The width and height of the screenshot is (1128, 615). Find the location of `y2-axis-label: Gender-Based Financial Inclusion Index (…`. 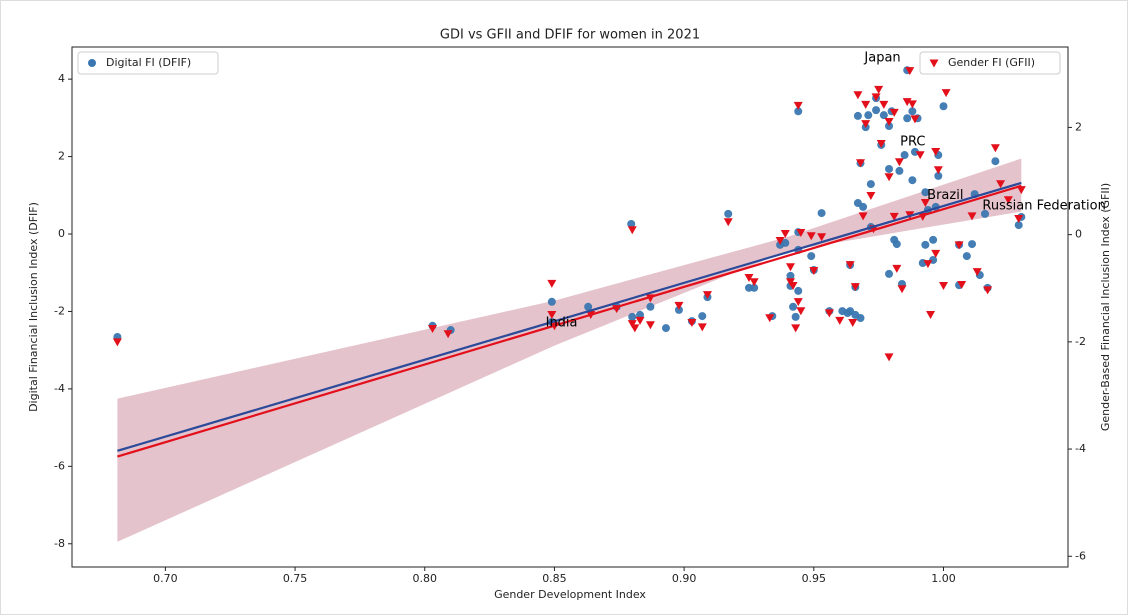

y2-axis-label: Gender-Based Financial Inclusion Index (… is located at coordinates (1105, 307).